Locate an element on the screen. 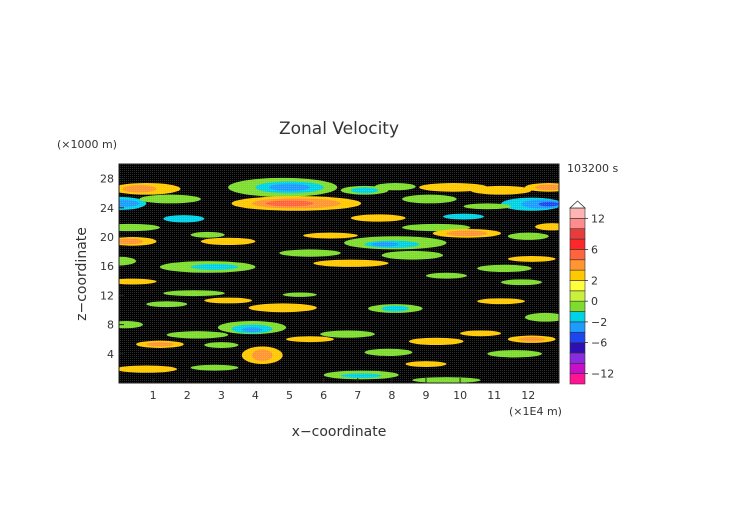  colorbar-overflow-arrow is located at coordinates (577, 204).